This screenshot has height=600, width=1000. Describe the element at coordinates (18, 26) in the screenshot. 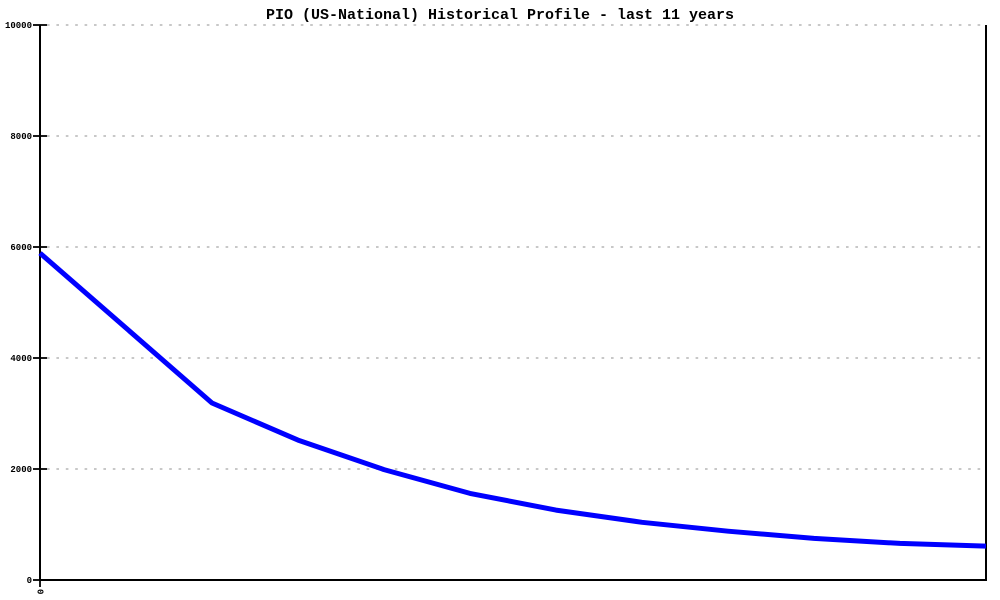

I see `y-tick-label: 10000` at that location.